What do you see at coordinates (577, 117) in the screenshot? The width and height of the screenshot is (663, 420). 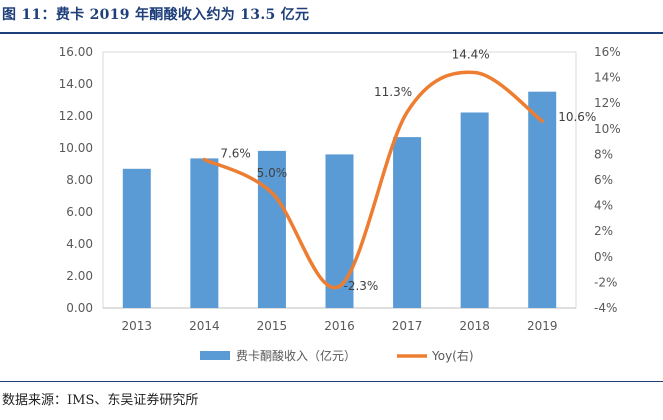 I see `yoy-data-label: 10.6%` at bounding box center [577, 117].